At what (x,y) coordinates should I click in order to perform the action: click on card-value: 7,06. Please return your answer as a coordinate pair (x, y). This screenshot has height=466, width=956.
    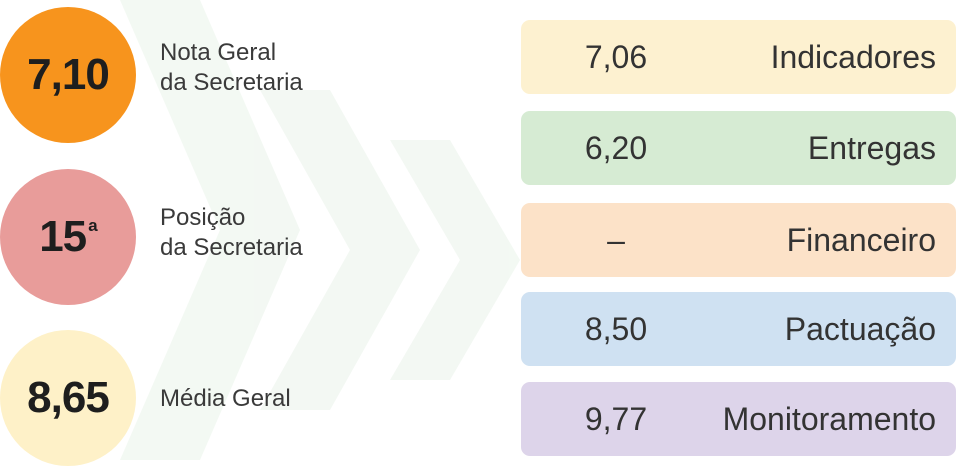
    Looking at the image, I should click on (616, 57).